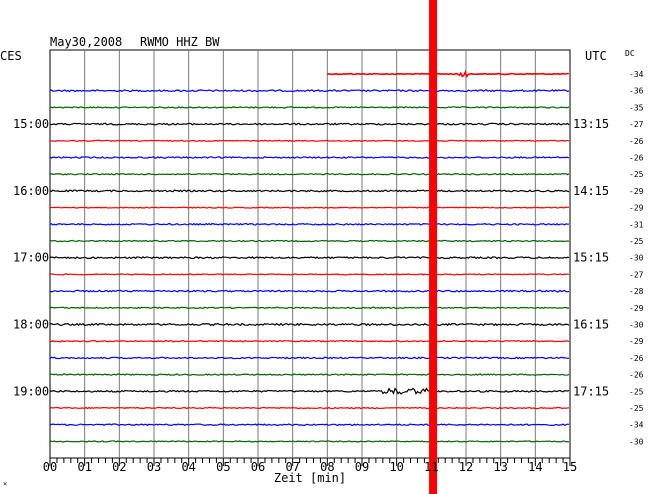  What do you see at coordinates (31, 191) in the screenshot?
I see `left-time-label: 16:00` at bounding box center [31, 191].